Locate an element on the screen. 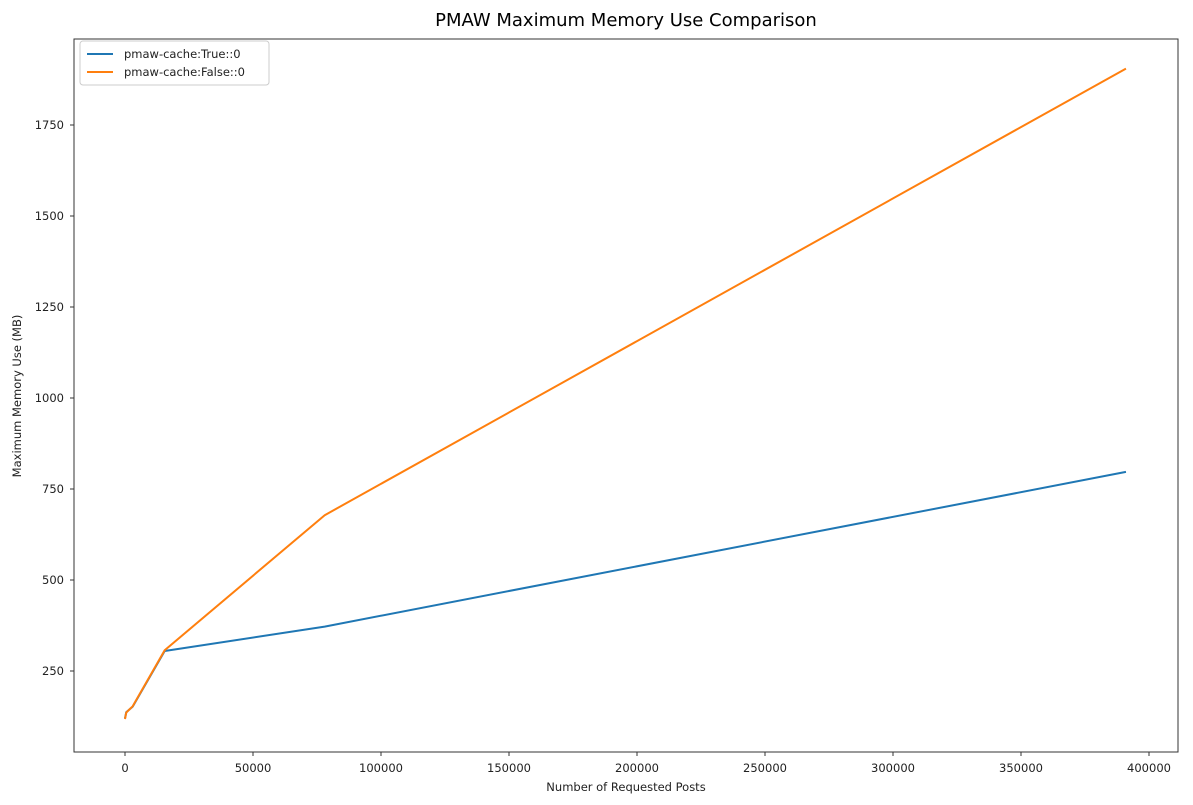 The image size is (1193, 805). y-axis-label: Maximum Memory Use (MB) is located at coordinates (17, 396).